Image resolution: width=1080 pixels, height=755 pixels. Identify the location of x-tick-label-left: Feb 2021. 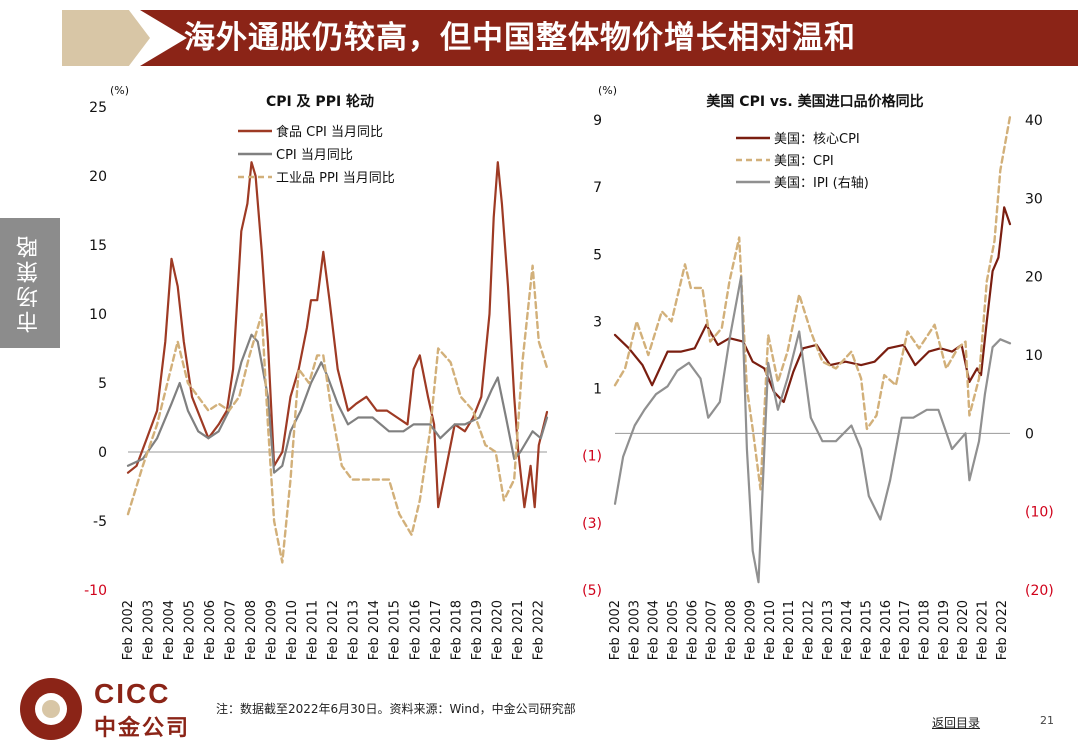
(518, 630).